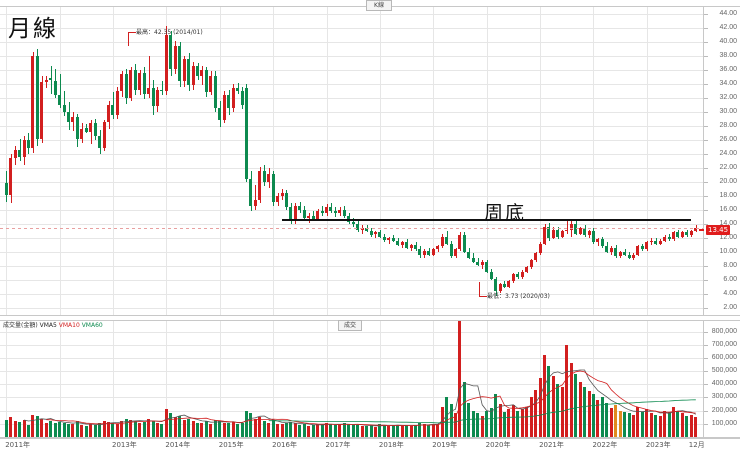  What do you see at coordinates (379, 5) in the screenshot?
I see `tab-kline: K線` at bounding box center [379, 5].